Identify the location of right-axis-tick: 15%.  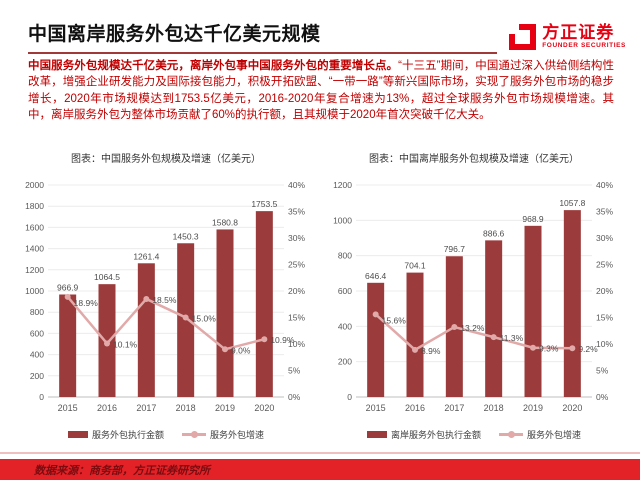
(604, 318).